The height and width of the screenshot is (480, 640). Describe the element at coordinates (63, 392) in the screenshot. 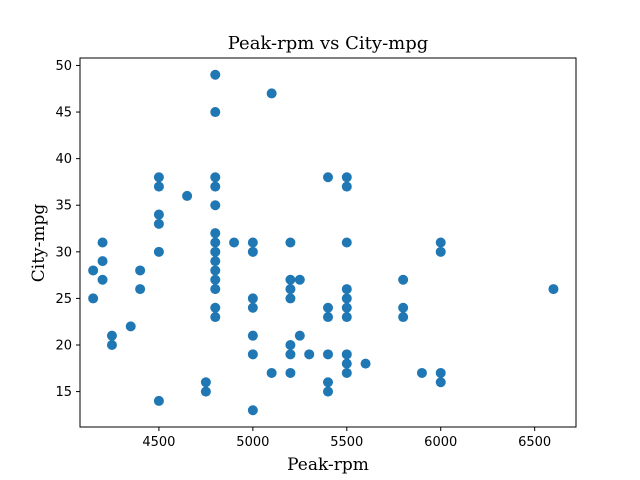

I see `y-tick-label: 15` at that location.